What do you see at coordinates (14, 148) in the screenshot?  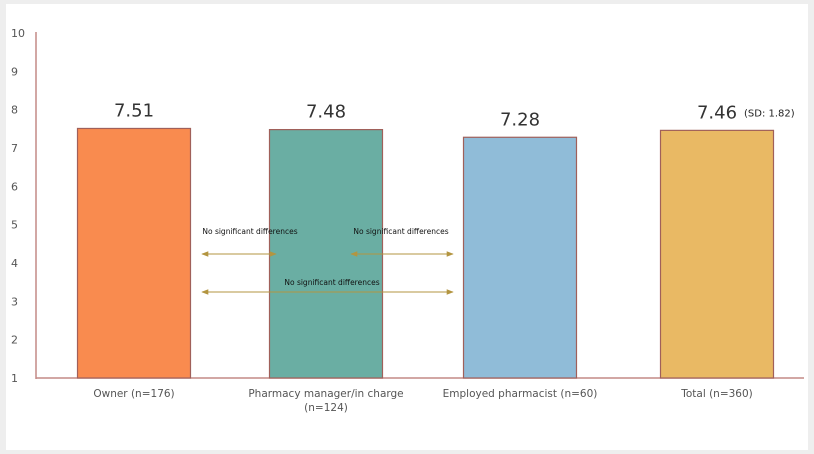 I see `y-tick-label: 7` at bounding box center [14, 148].